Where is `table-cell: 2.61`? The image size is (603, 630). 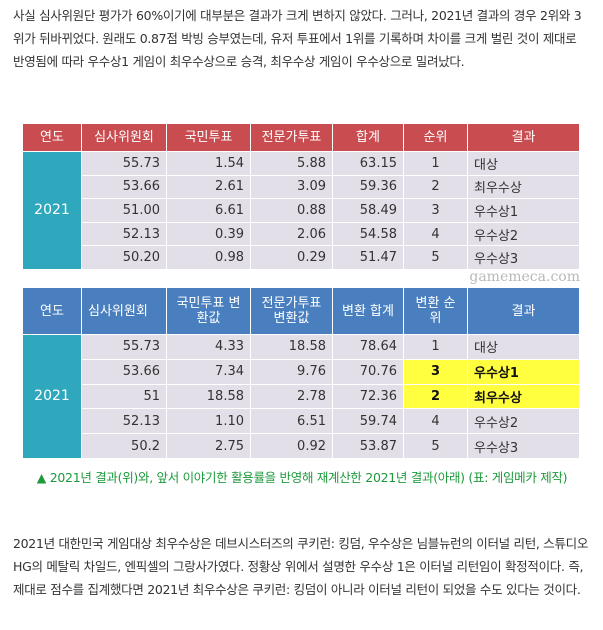 table-cell: 2.61 is located at coordinates (208, 187).